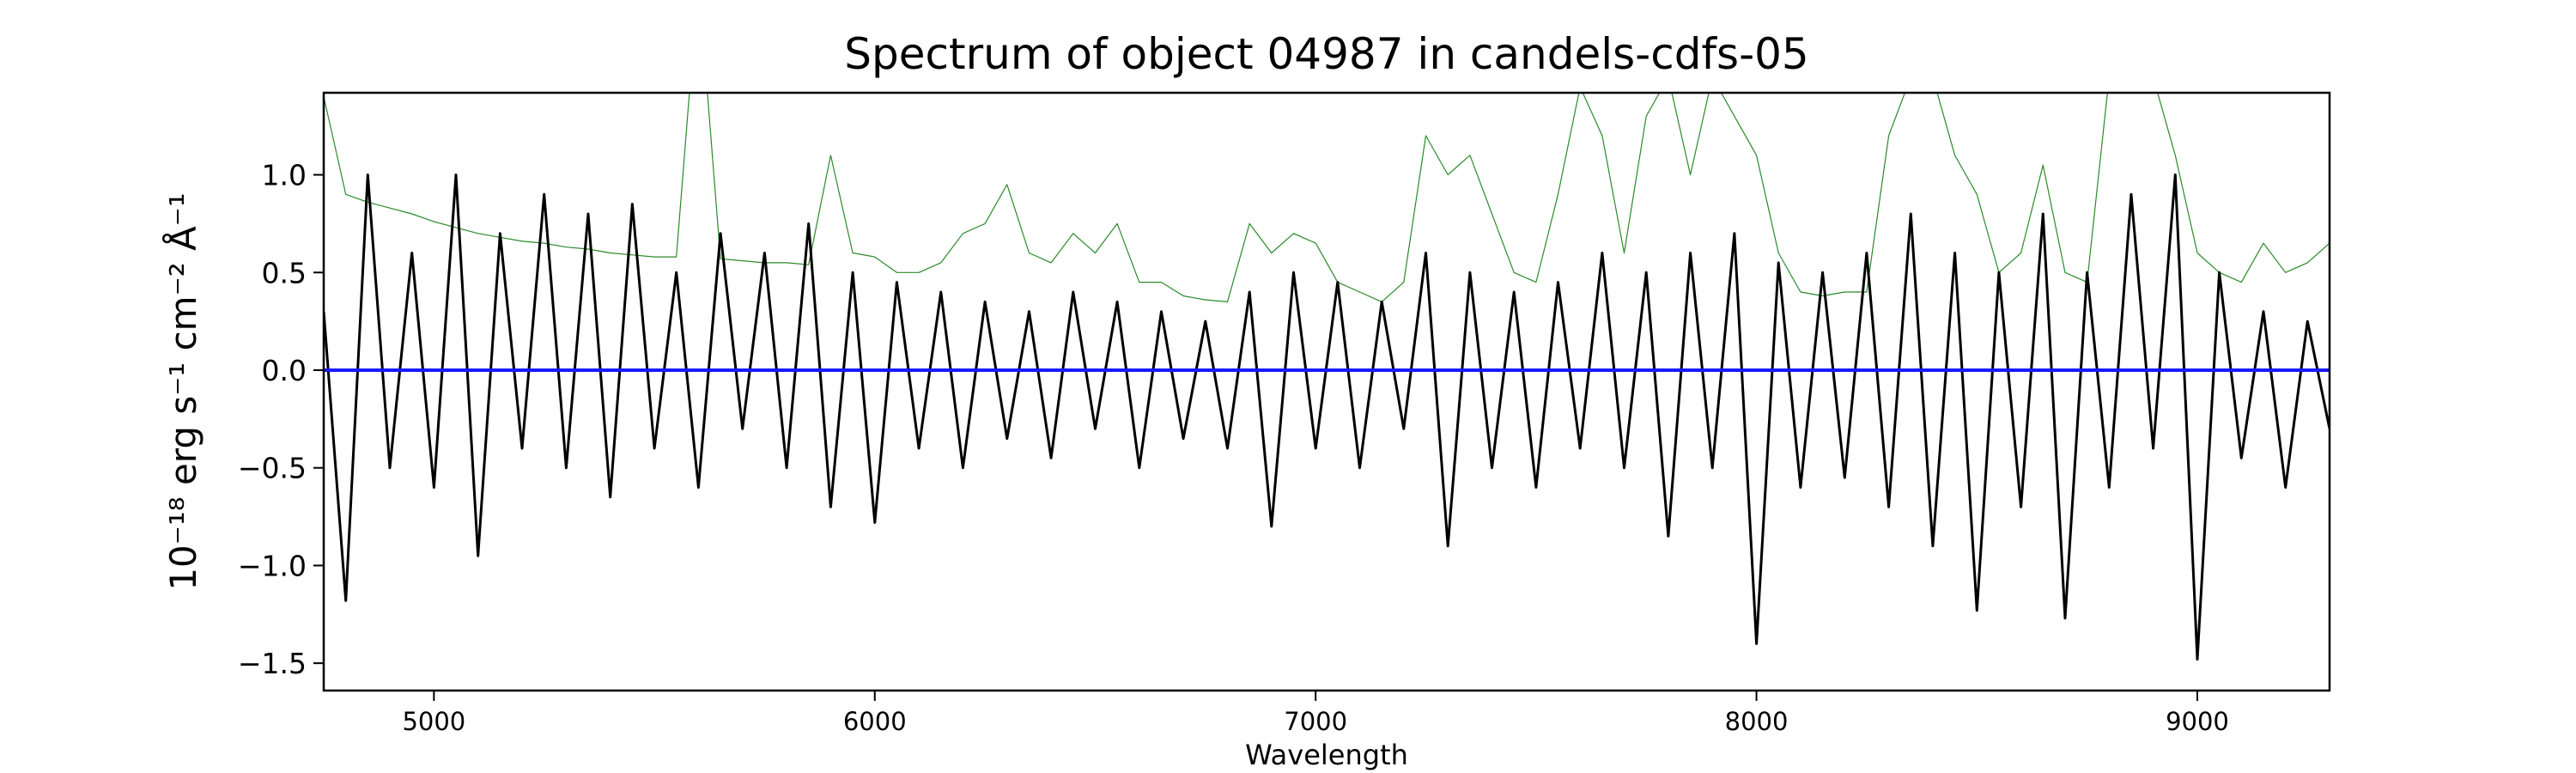 This screenshot has height=773, width=2576. What do you see at coordinates (272, 468) in the screenshot?
I see `y-tick-label: −0.5` at bounding box center [272, 468].